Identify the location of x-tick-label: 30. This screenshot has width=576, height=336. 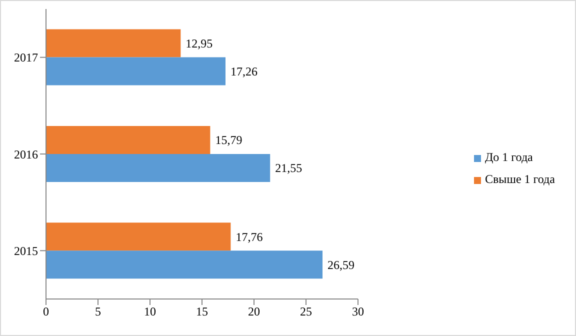
(358, 311).